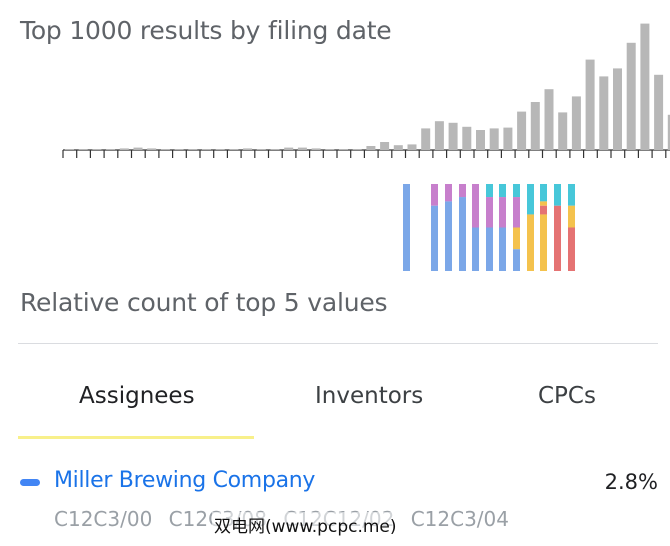 The image size is (670, 546). What do you see at coordinates (567, 396) in the screenshot?
I see `tab-cpcs: CPCs` at bounding box center [567, 396].